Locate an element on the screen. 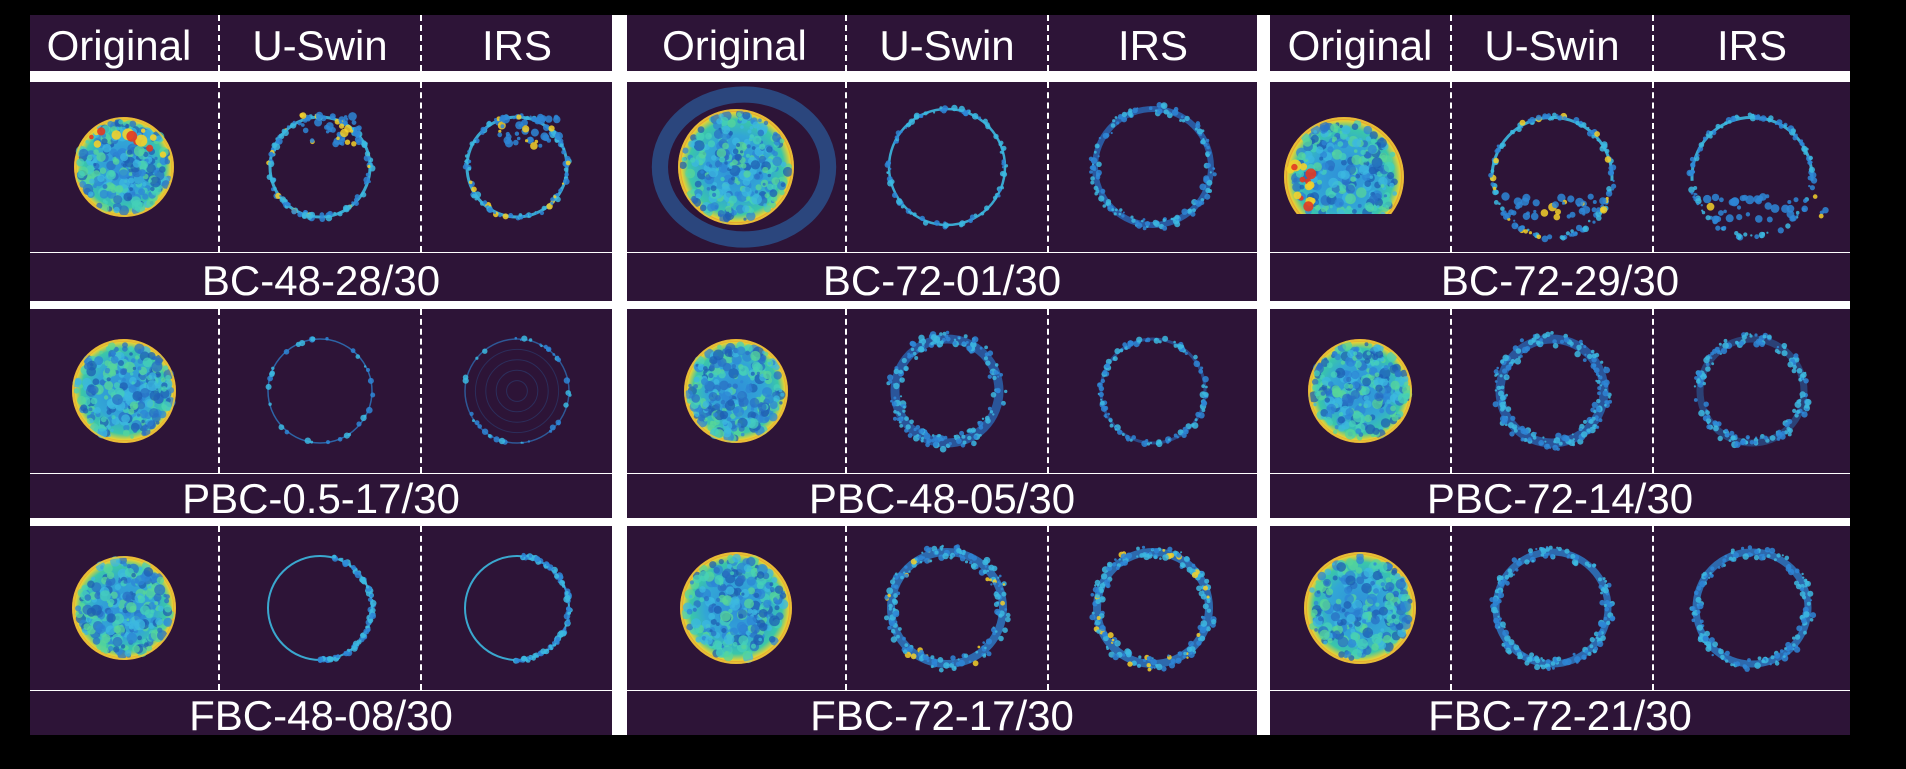 The width and height of the screenshot is (1906, 769). sample-row: BC-72-01/30 is located at coordinates (942, 193).